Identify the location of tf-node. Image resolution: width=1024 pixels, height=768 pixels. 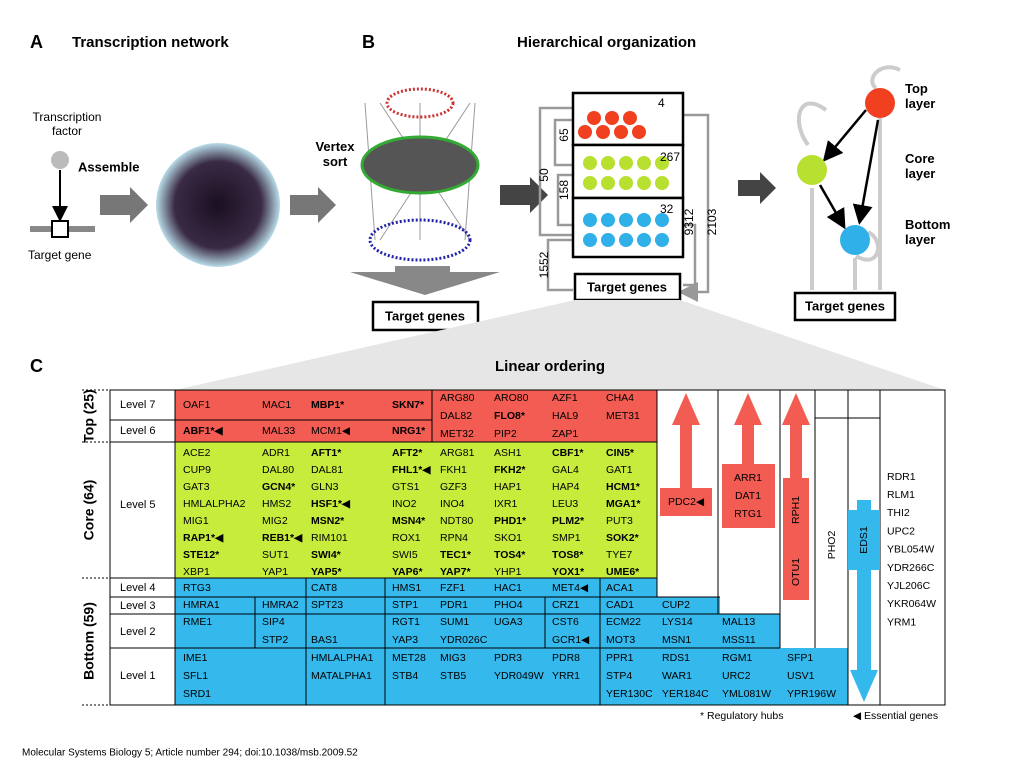
(60, 160).